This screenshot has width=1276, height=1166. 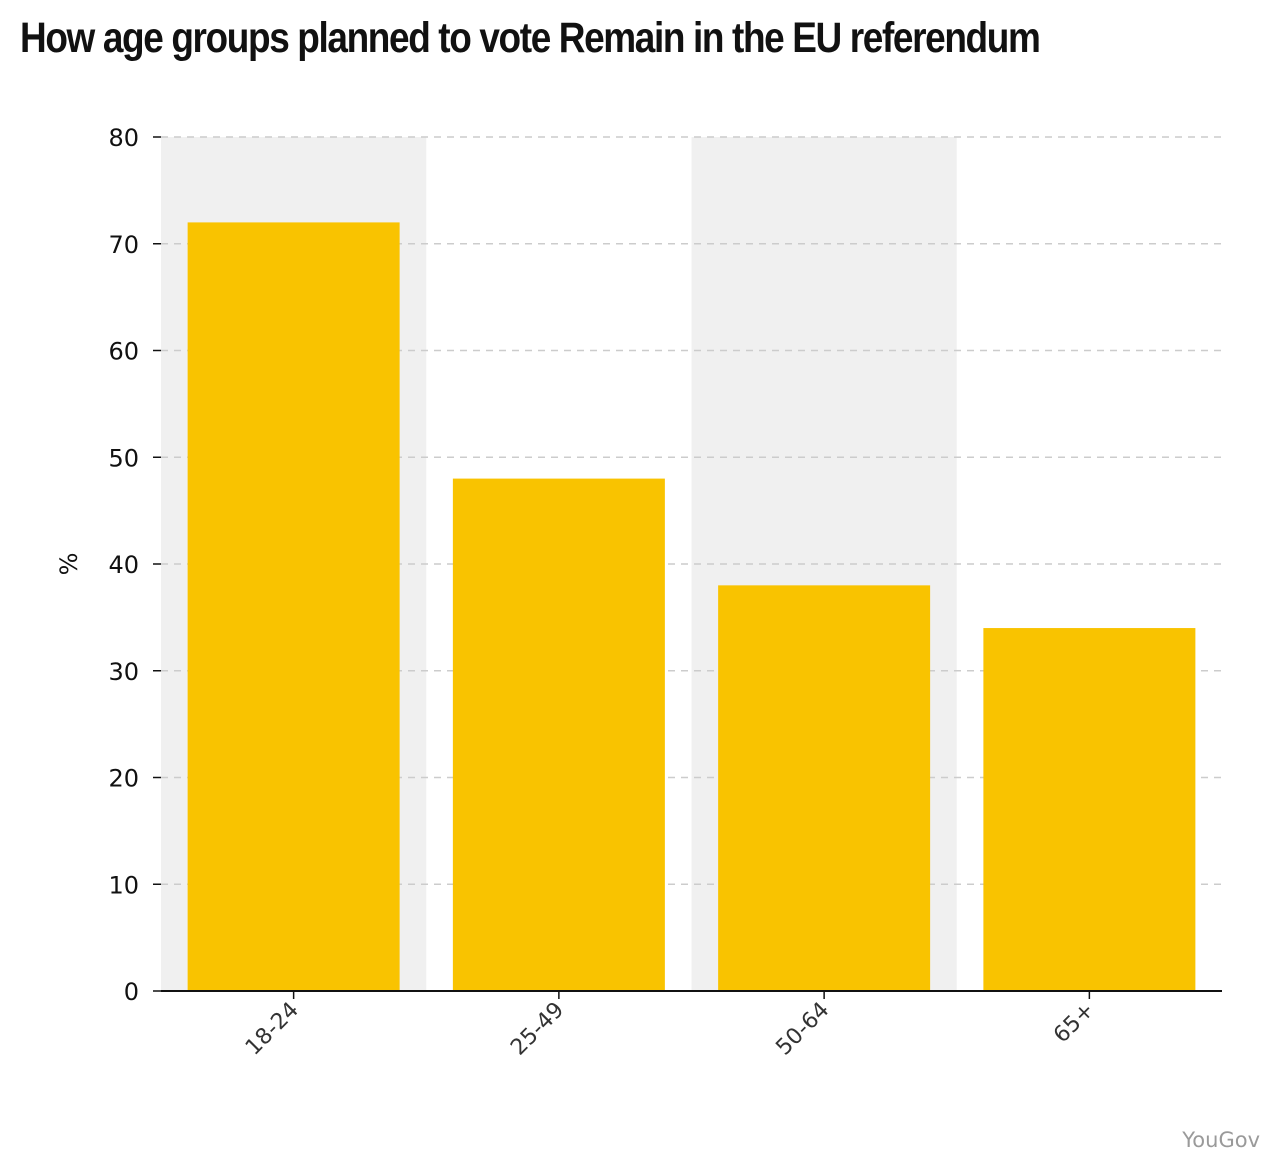 What do you see at coordinates (1074, 1023) in the screenshot?
I see `x-tick-label: 65+` at bounding box center [1074, 1023].